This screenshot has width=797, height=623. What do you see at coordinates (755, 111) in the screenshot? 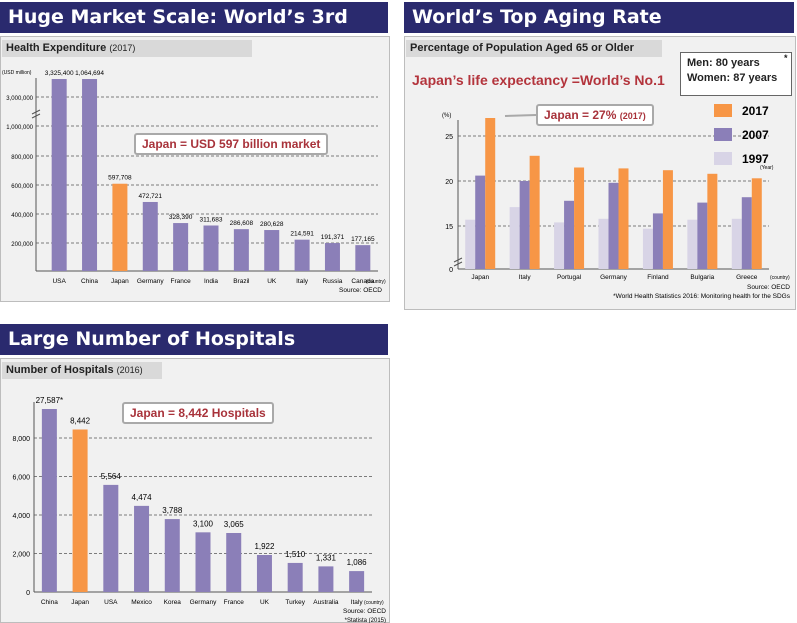
I see `legend-label-2017: 2017` at bounding box center [755, 111].